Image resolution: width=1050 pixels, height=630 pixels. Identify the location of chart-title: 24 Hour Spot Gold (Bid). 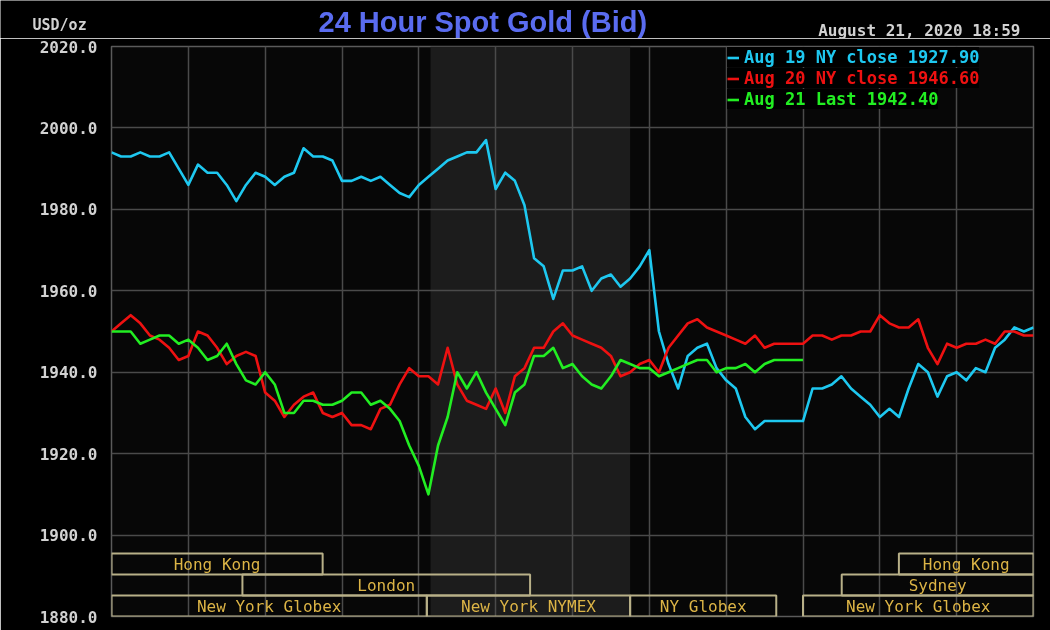
(483, 21).